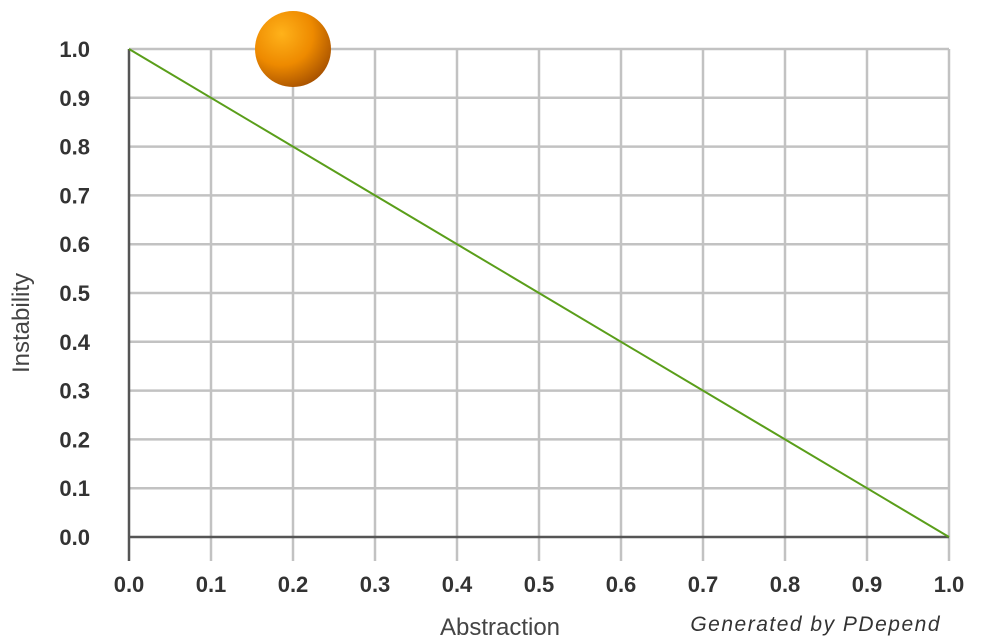 This screenshot has height=641, width=1000. What do you see at coordinates (375, 584) in the screenshot?
I see `x-tick-label: 0.3` at bounding box center [375, 584].